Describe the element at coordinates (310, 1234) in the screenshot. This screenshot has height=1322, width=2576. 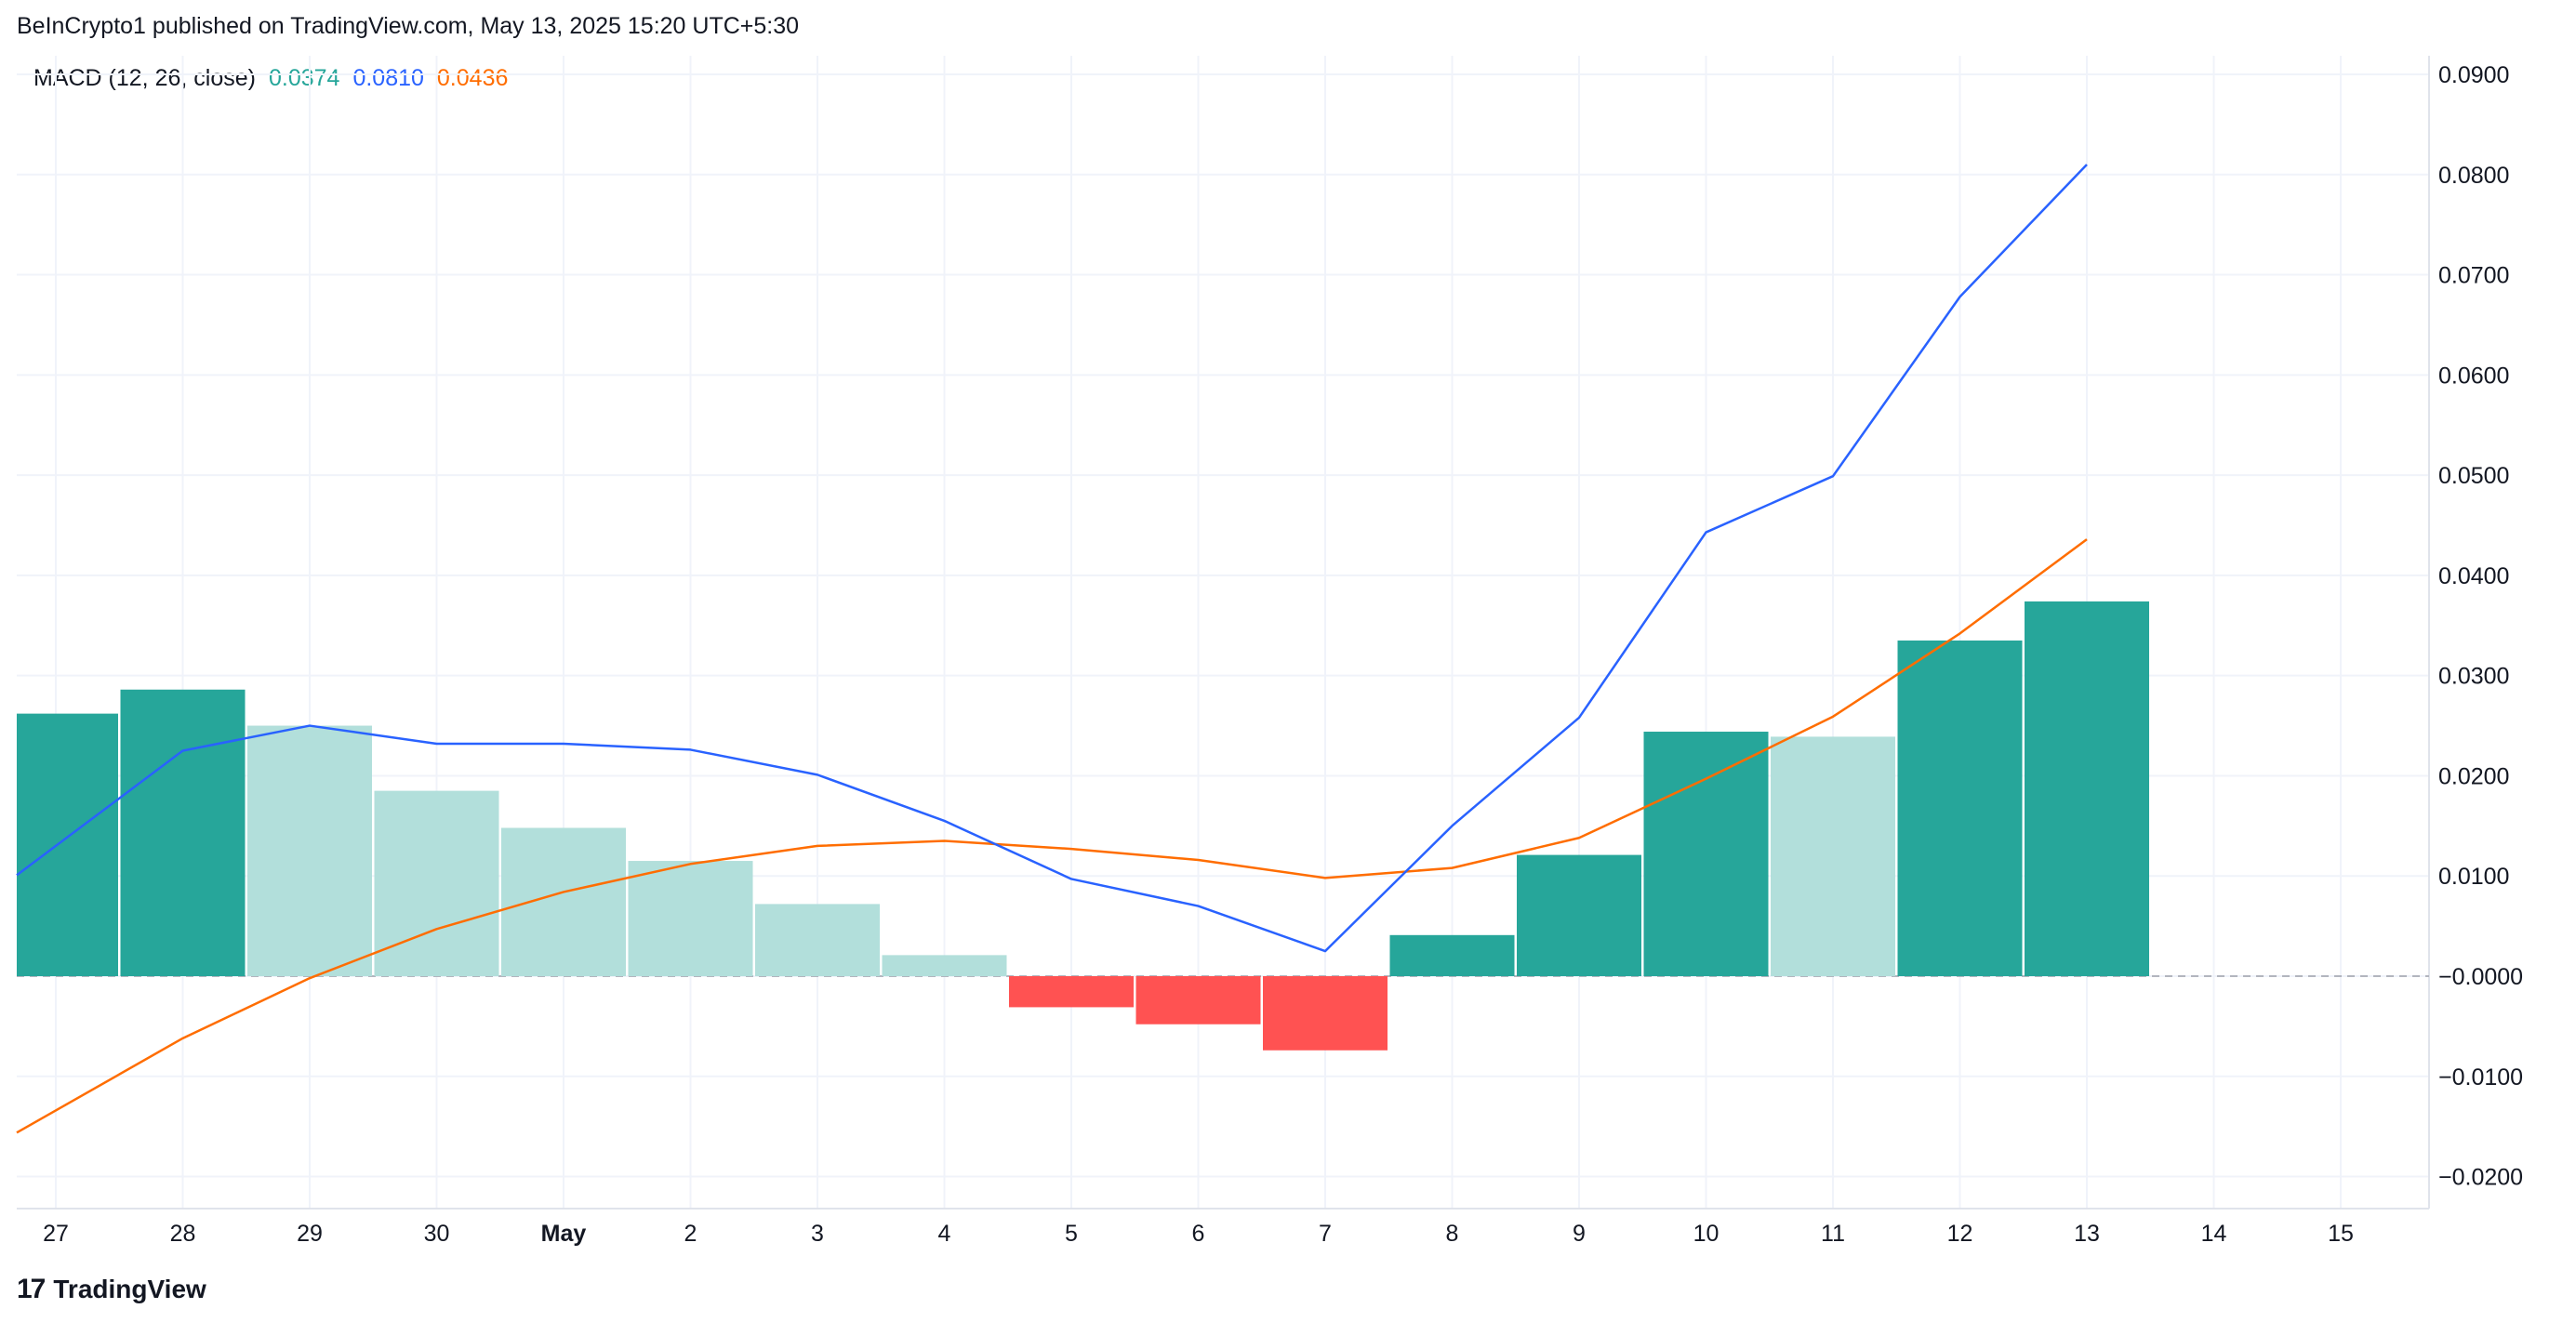
I see `x-tick-label: 29` at that location.